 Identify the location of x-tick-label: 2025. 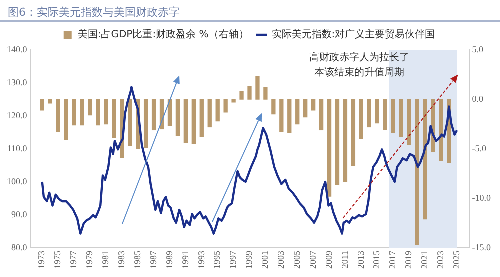
(456, 259).